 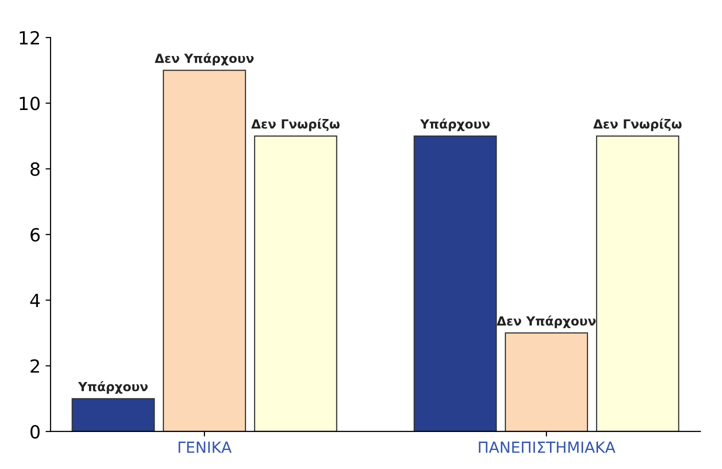 What do you see at coordinates (30, 37) in the screenshot?
I see `y-tick-label: 12` at bounding box center [30, 37].